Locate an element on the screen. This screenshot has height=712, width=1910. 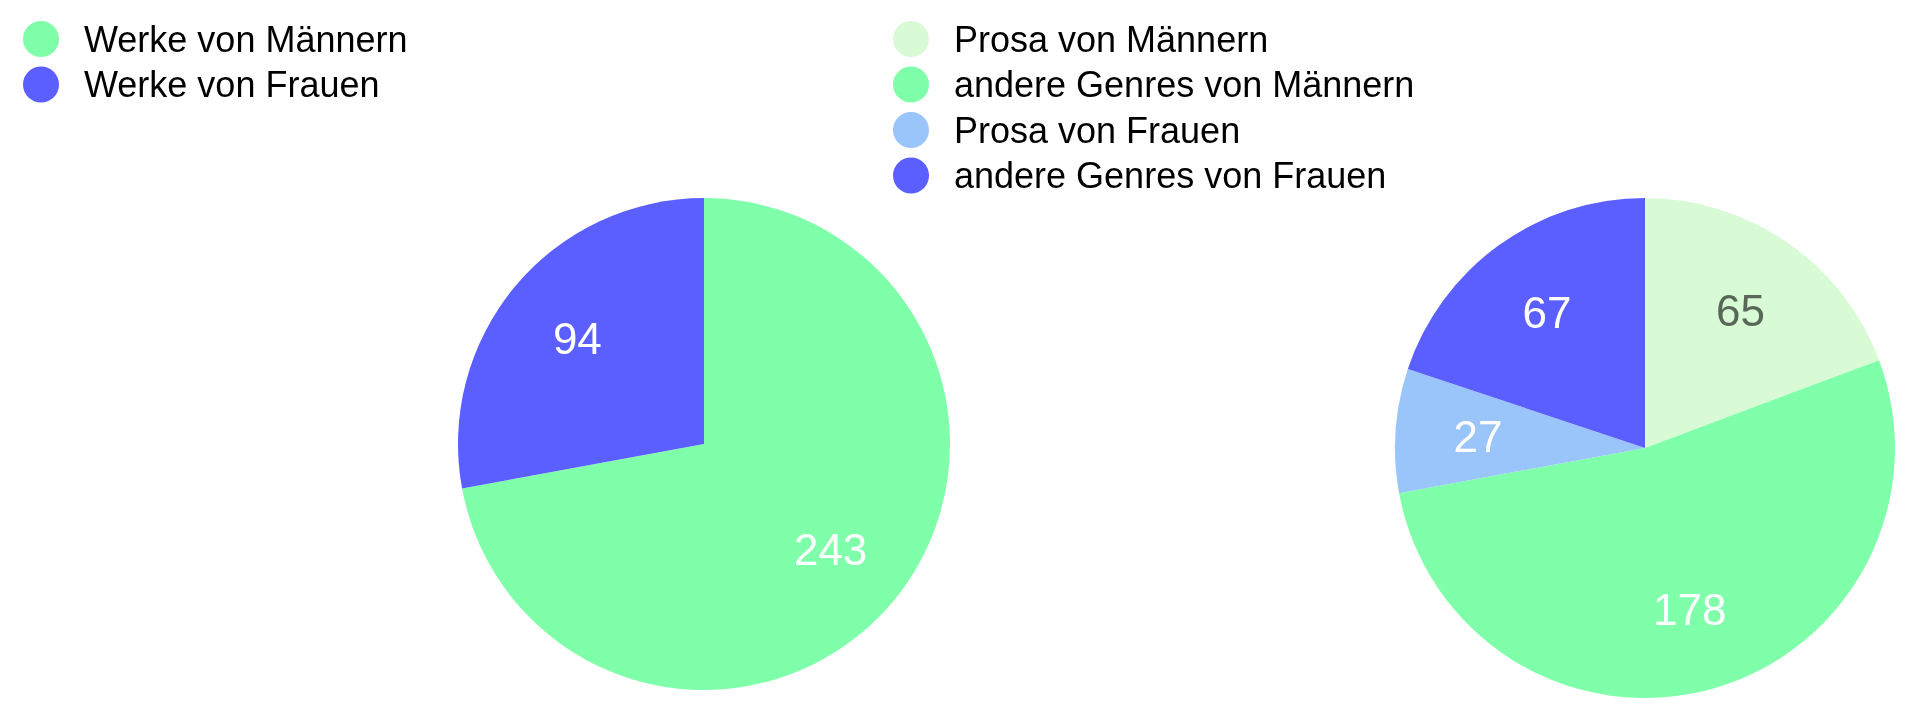
legend-label: Werke von Frauen is located at coordinates (232, 84).